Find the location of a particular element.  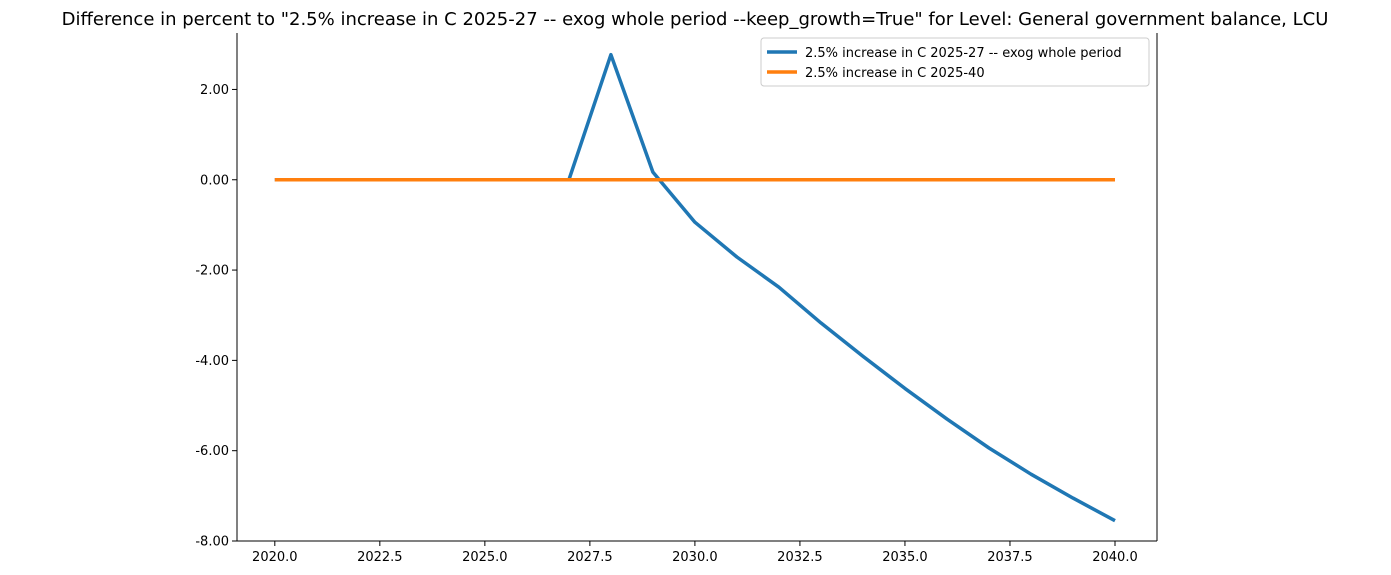

y-axis-ticks: 2.00 0.00 -2.00 -4.00 -6.00 -8.00 is located at coordinates (216, 316).